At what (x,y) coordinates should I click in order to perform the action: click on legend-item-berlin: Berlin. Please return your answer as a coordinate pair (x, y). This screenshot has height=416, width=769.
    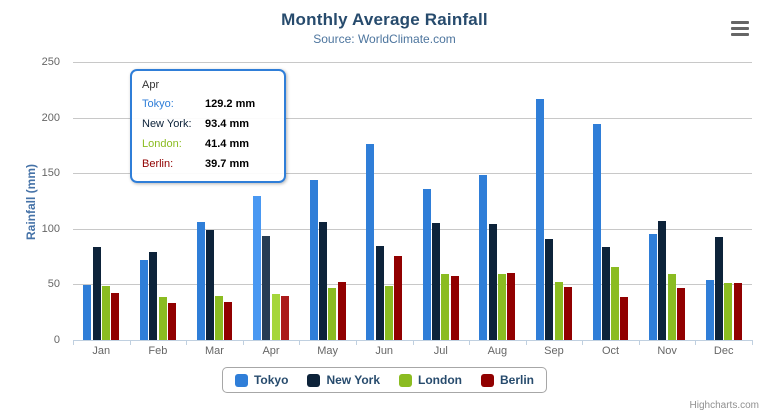
    Looking at the image, I should click on (507, 380).